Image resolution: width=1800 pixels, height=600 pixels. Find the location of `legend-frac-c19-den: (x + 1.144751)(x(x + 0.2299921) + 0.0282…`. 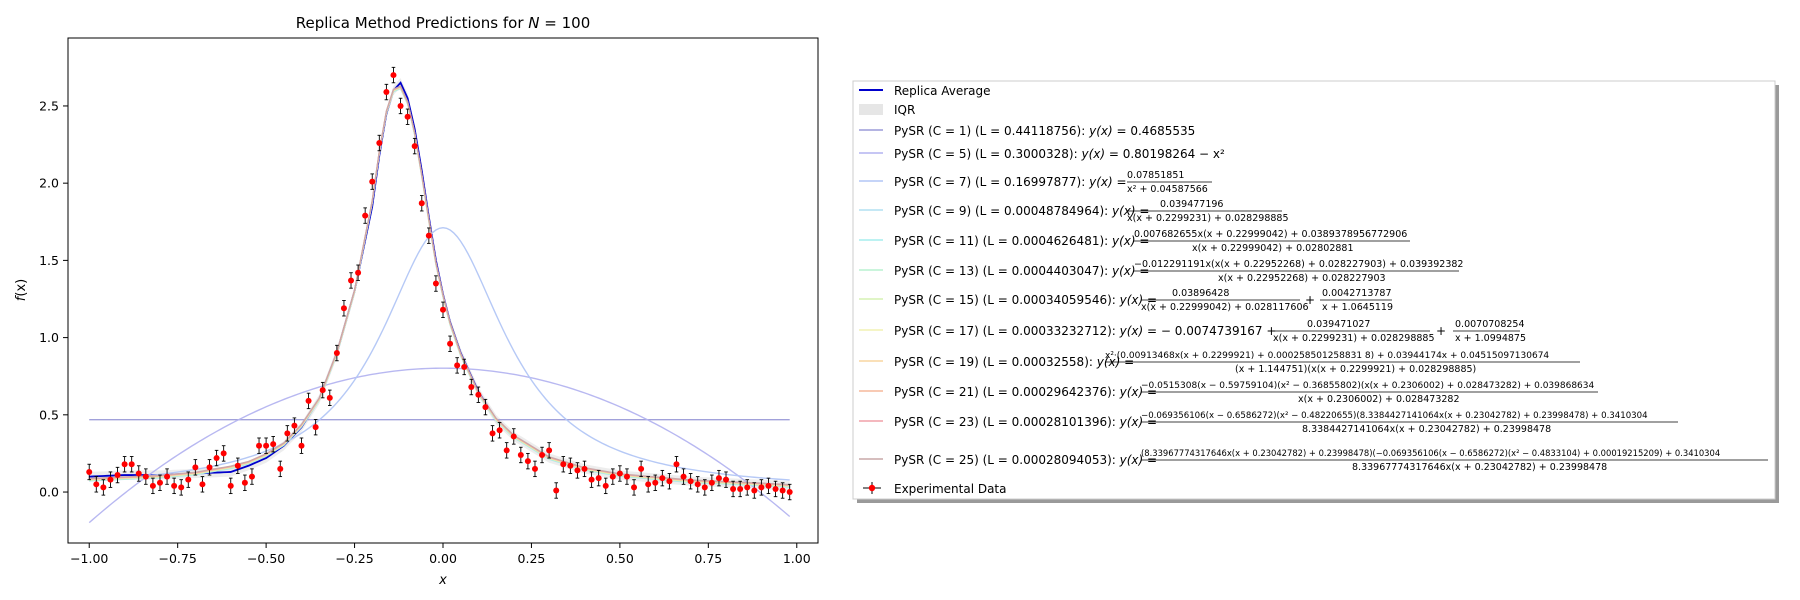

legend-frac-c19-den: (x + 1.144751)(x(x + 0.2299921) + 0.0282… is located at coordinates (1355, 369).